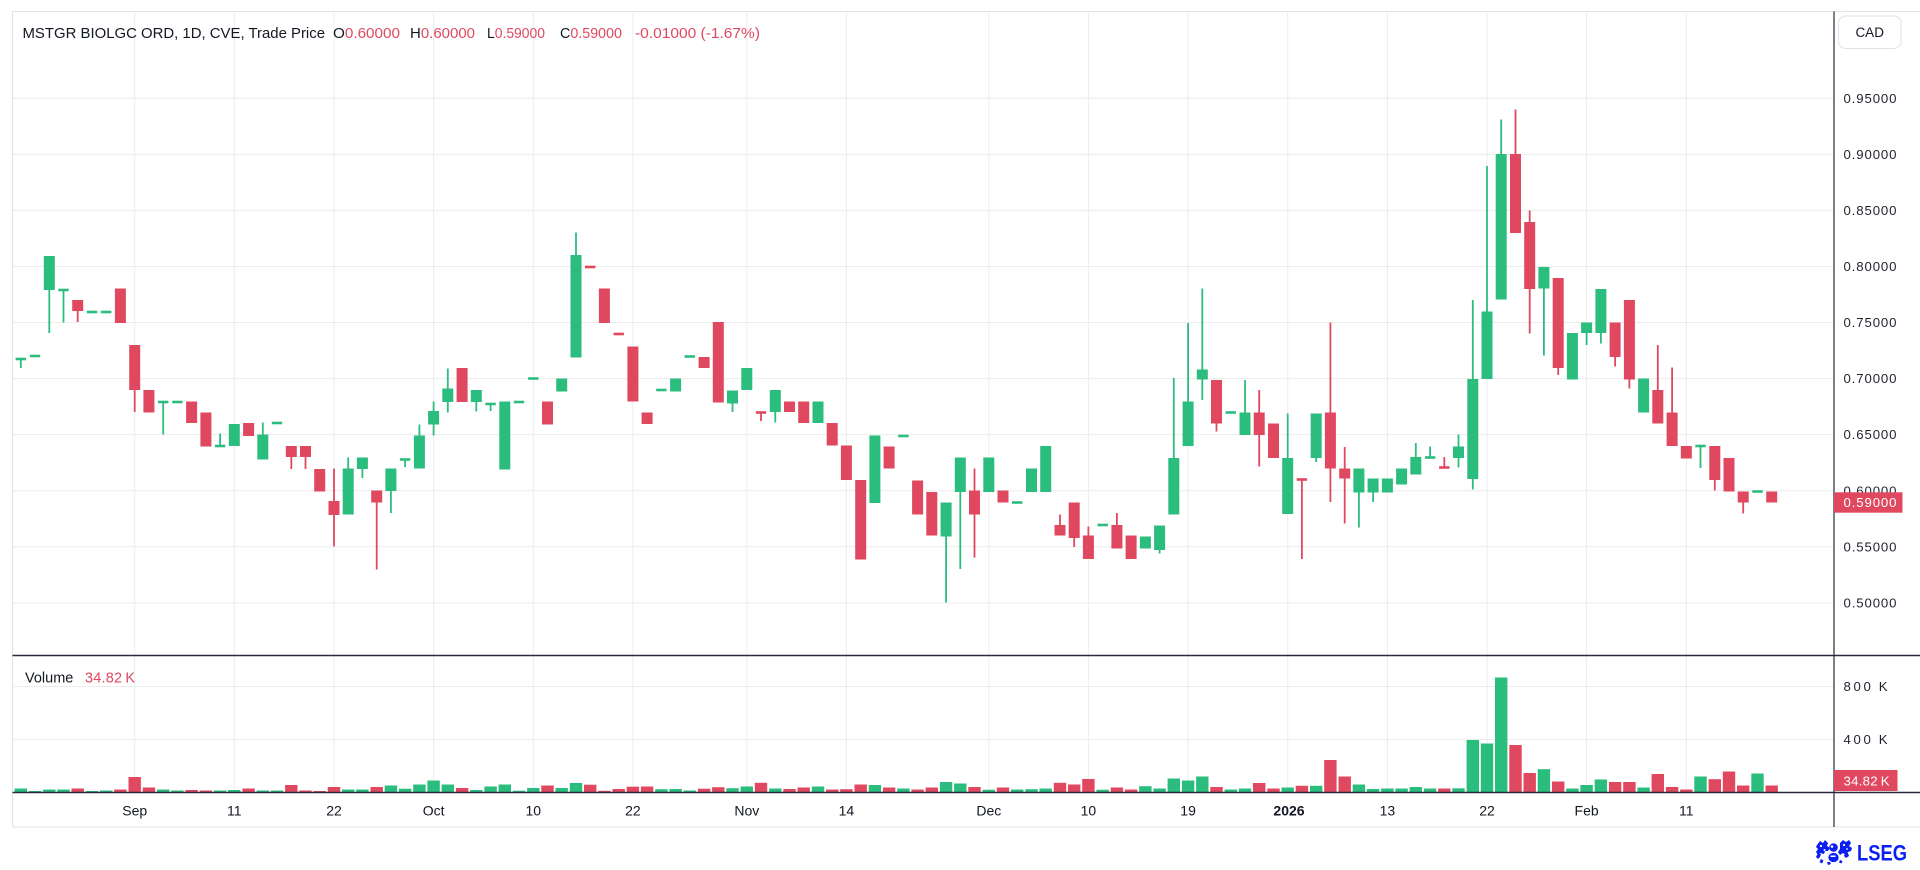  I want to click on svg-text: H0.60000, so click(442, 34).